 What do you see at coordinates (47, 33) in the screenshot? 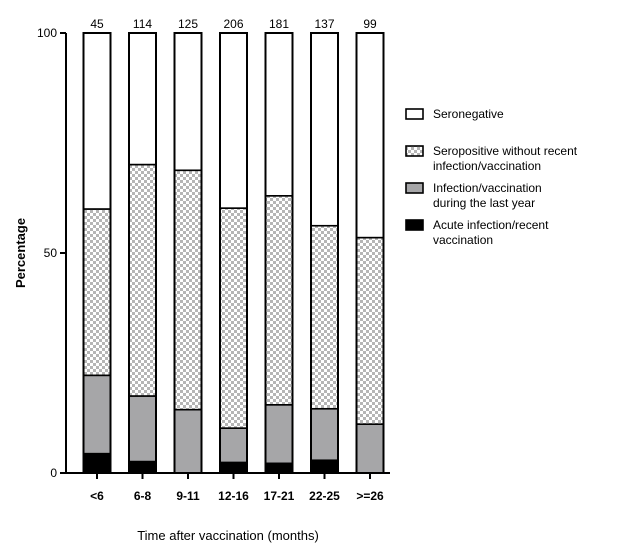
I see `y-tick-label: 100` at bounding box center [47, 33].